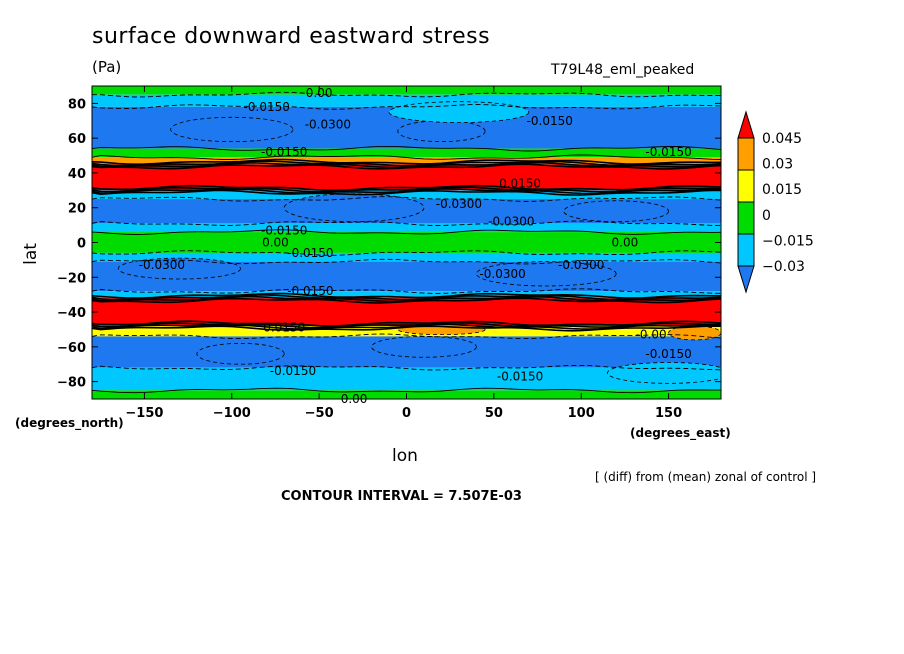  Describe the element at coordinates (494, 413) in the screenshot. I see `x-tick-label: 50` at that location.